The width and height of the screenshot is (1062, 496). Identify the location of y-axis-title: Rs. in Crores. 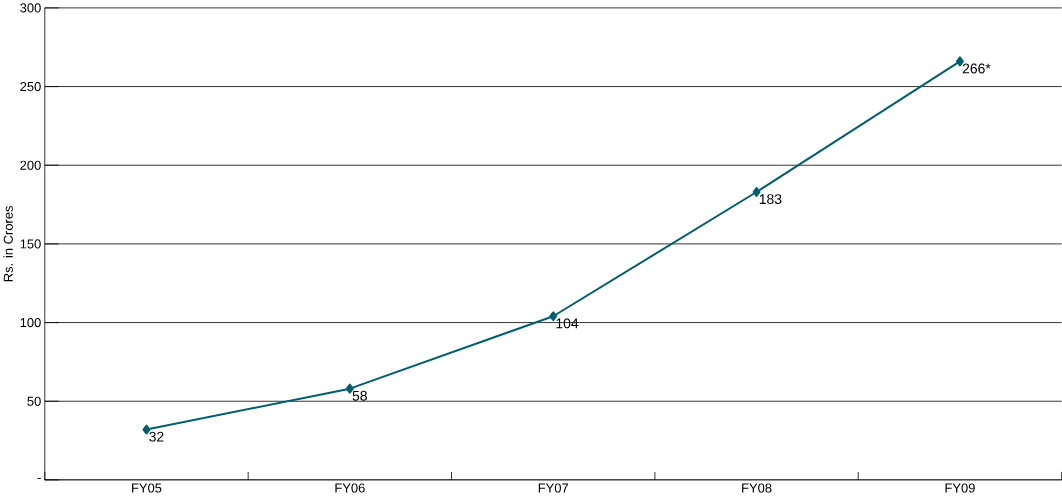
(8, 244).